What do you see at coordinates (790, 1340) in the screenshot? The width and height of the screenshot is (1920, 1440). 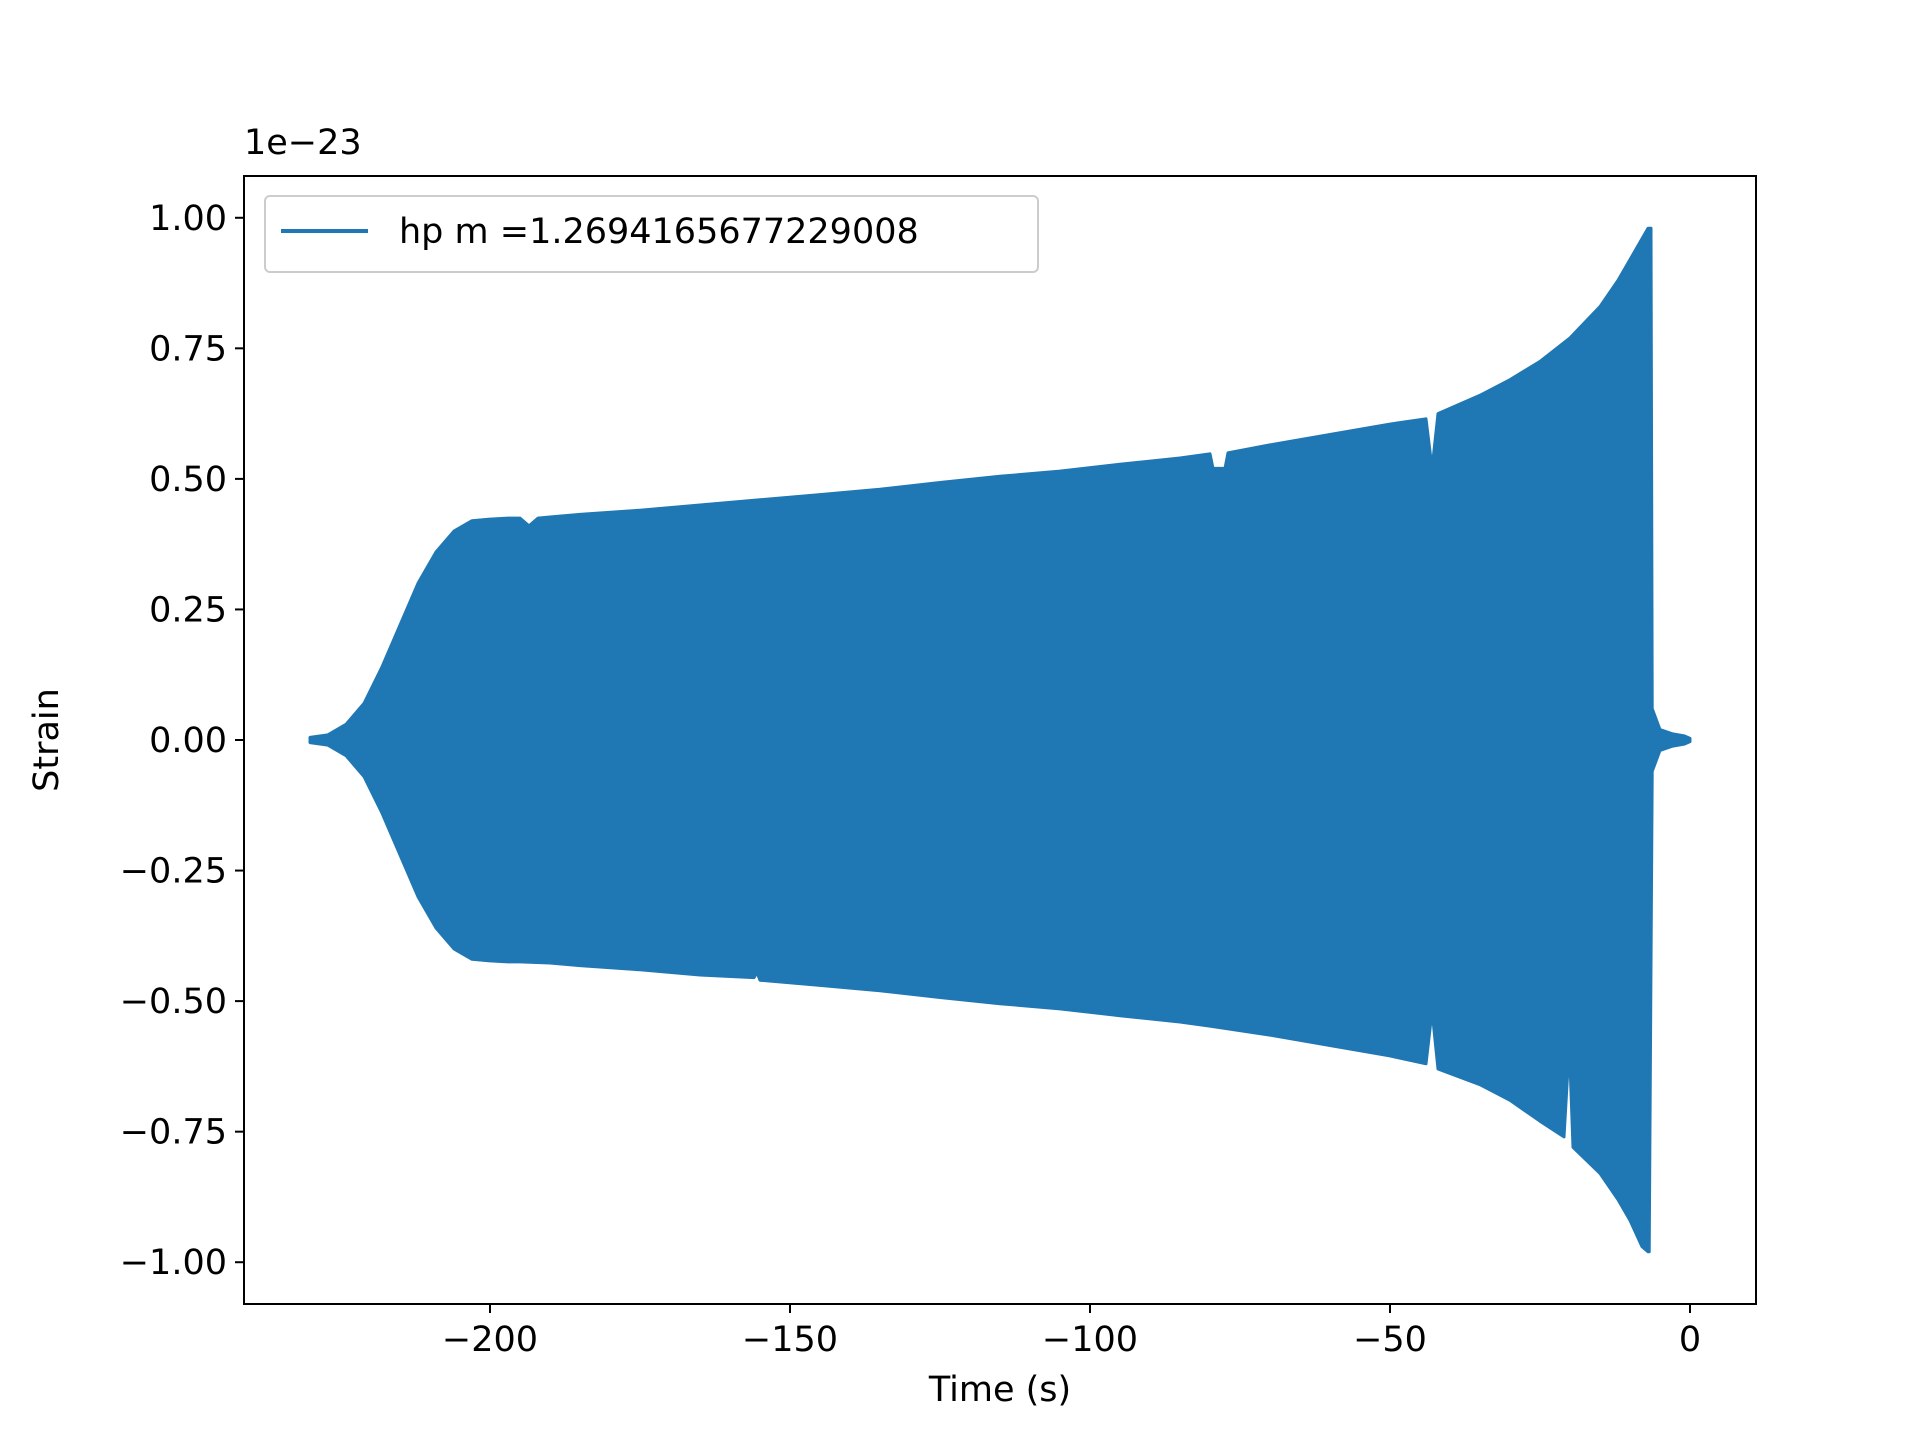 I see `x-tick-label: −150` at bounding box center [790, 1340].